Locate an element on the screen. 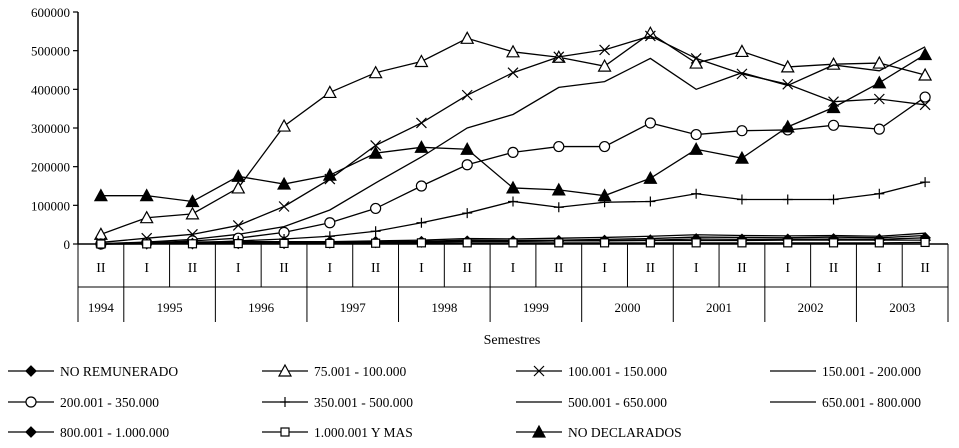  legend-item: 75.001 - 100.000 is located at coordinates (334, 371).